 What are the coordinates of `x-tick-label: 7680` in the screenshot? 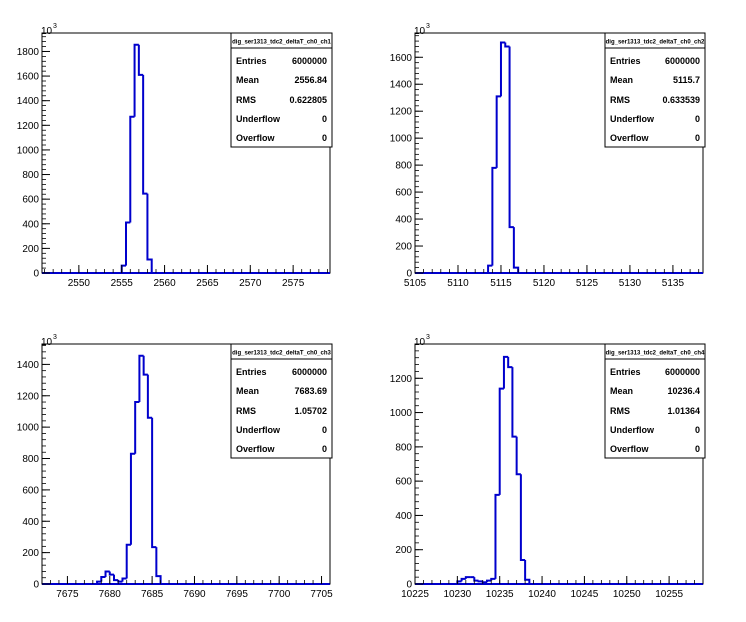 It's located at (110, 594).